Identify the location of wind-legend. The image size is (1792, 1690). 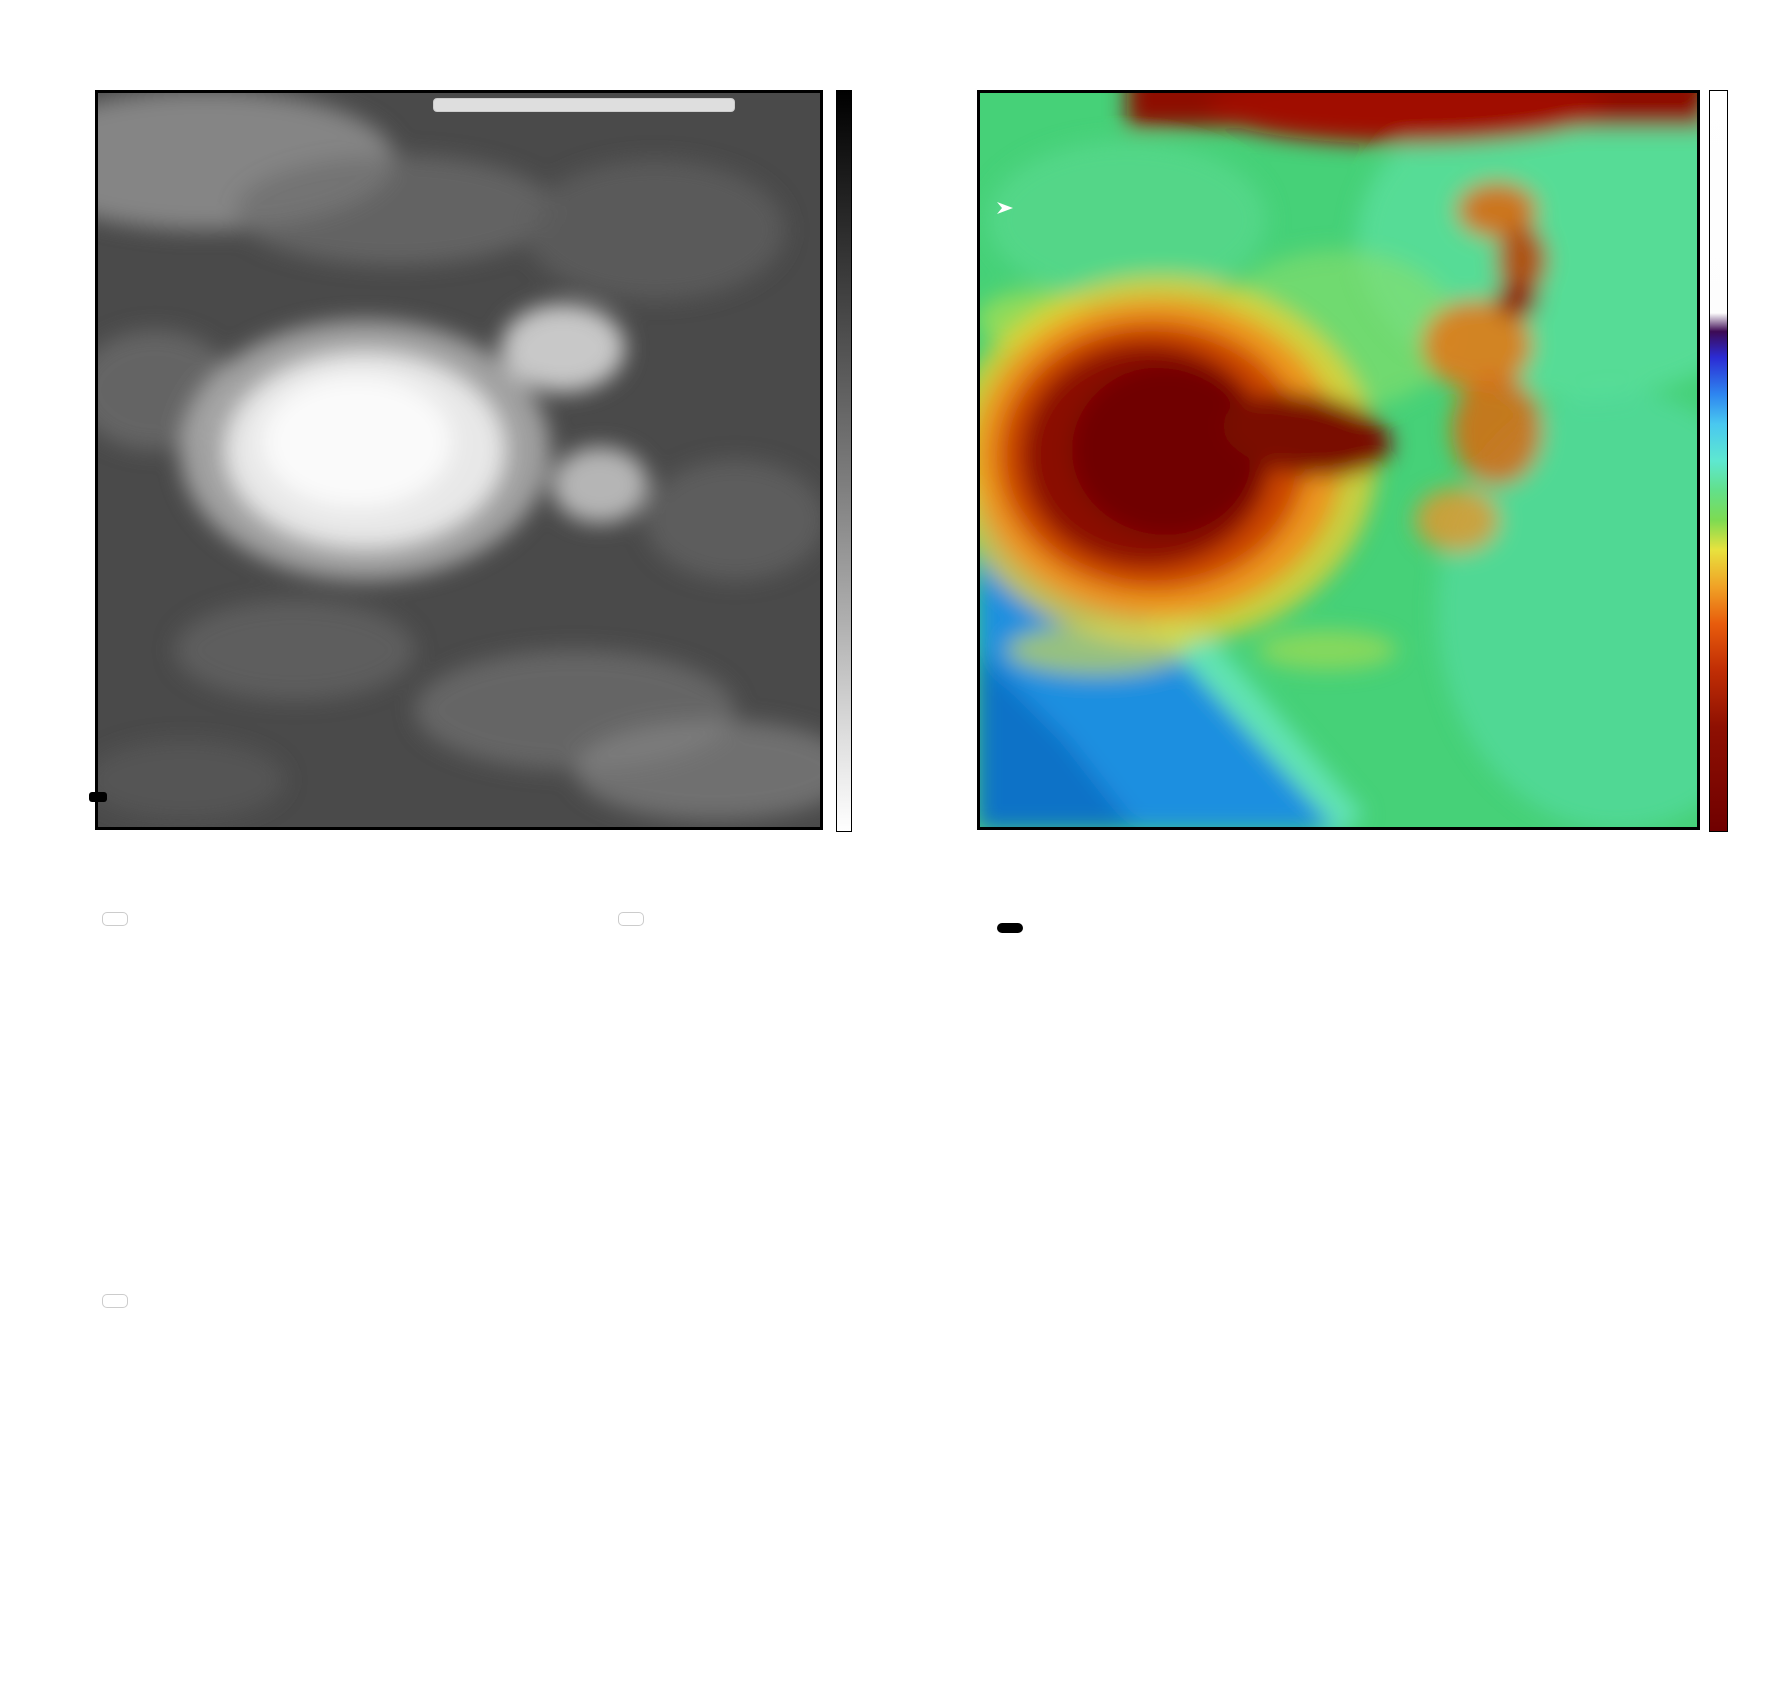
(115, 919).